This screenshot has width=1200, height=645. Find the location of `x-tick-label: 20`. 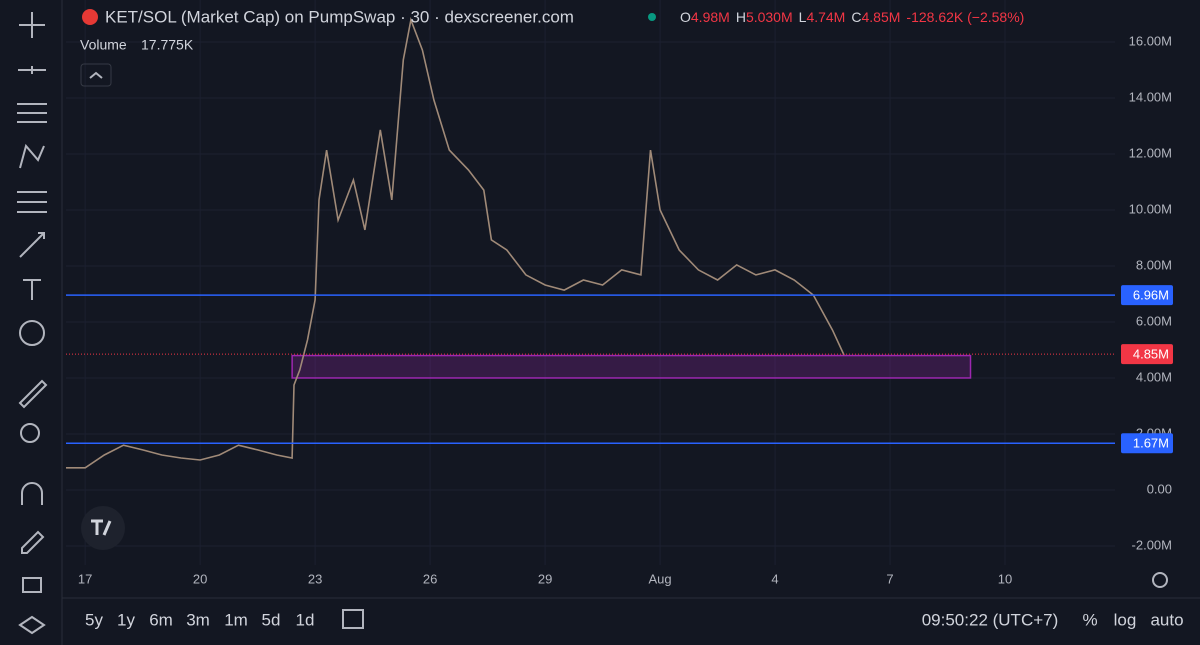

x-tick-label: 20 is located at coordinates (200, 578).